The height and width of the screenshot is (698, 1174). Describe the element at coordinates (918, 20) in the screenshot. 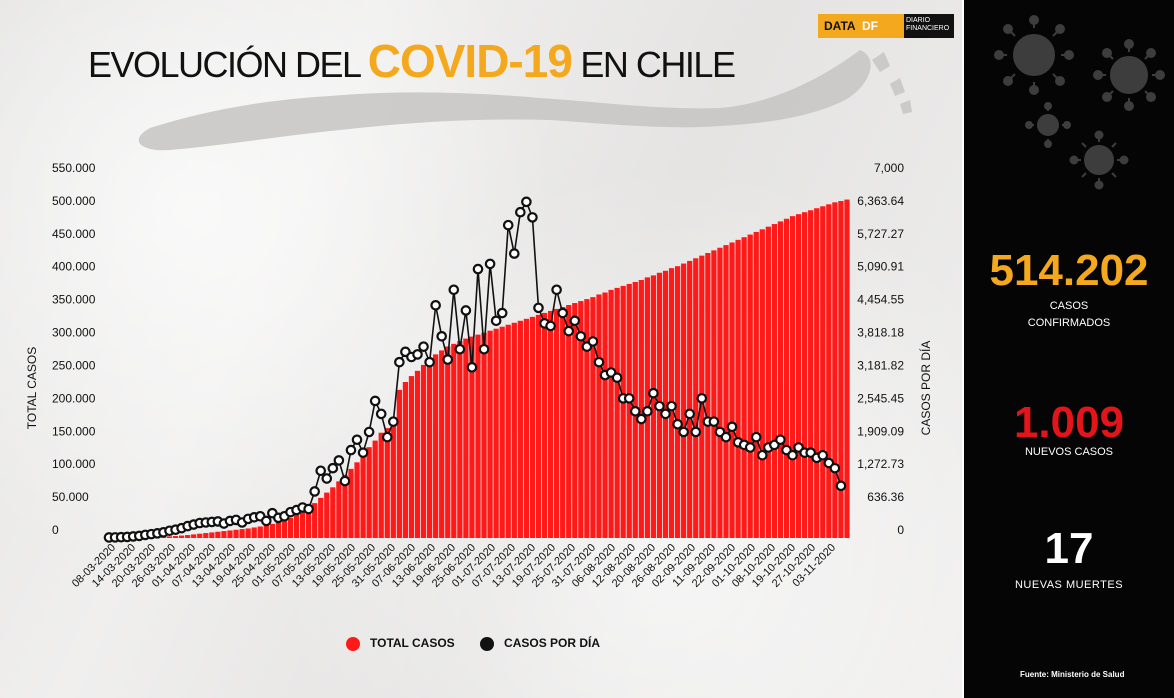

I see `logo-sub1: DIARIO` at that location.